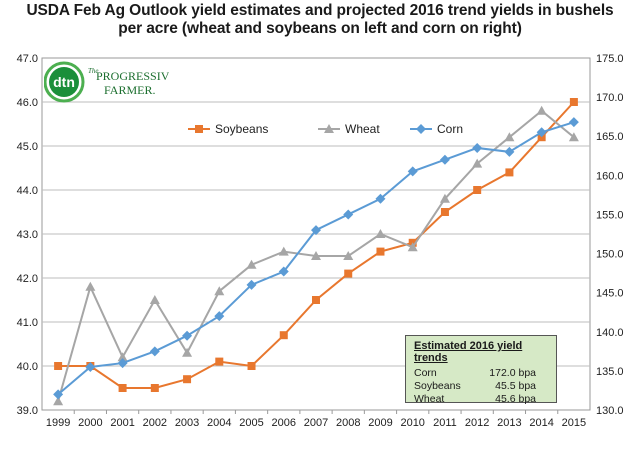  What do you see at coordinates (610, 411) in the screenshot?
I see `y2-tick-label: 130.0` at bounding box center [610, 411].